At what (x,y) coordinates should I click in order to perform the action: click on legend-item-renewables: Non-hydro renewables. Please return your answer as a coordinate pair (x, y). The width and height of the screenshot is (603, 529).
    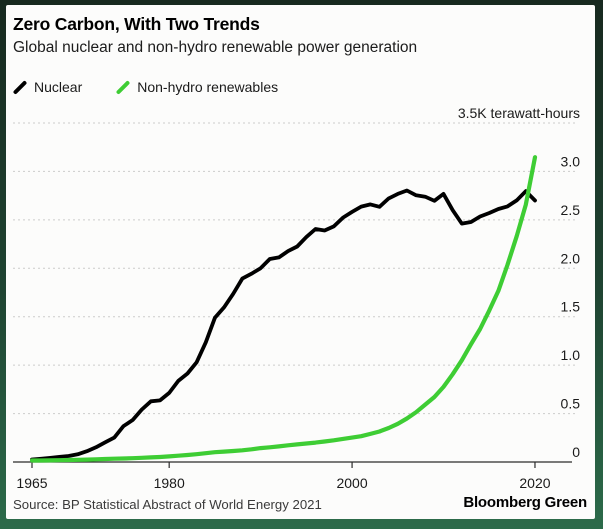
    Looking at the image, I should click on (197, 87).